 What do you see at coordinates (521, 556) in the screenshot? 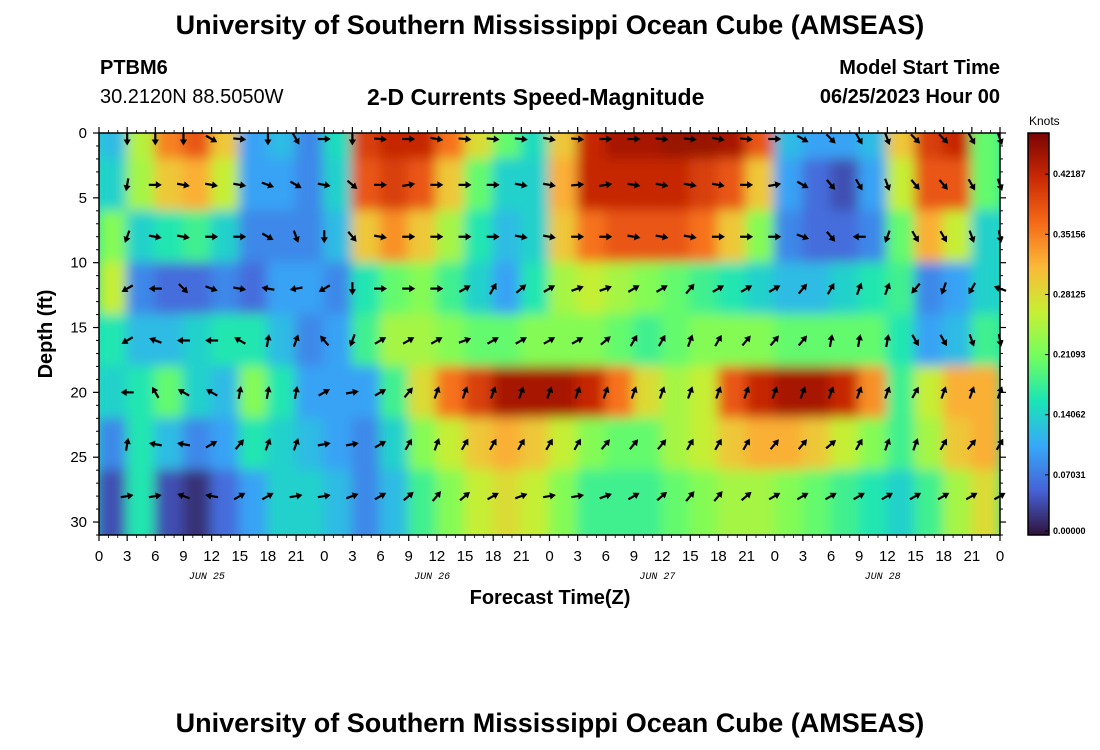
I see `x-tick-label: 21` at bounding box center [521, 556].